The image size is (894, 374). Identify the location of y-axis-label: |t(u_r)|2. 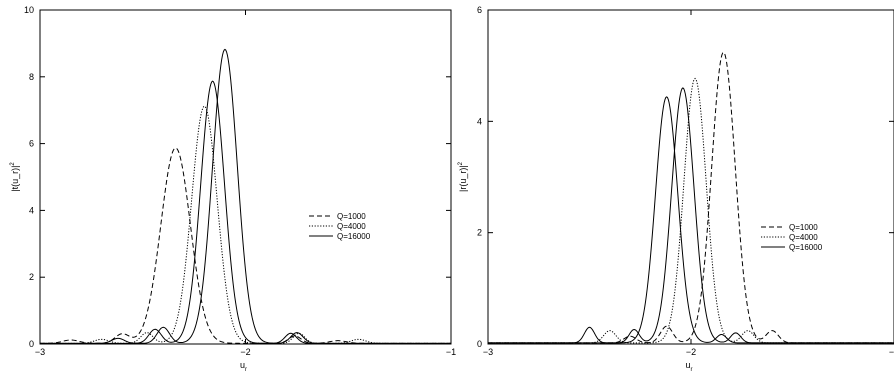
(15, 177).